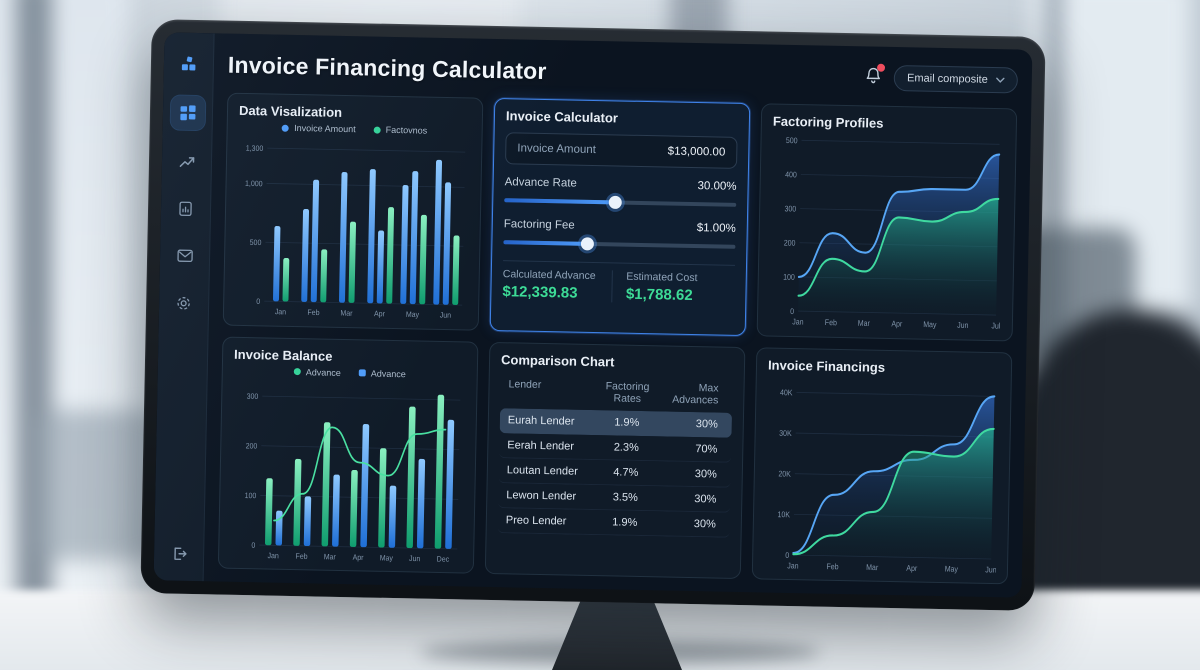 This screenshot has height=670, width=1200. I want to click on bar-chart: 1,300 1,000 500 0 Jan Feb Mar Apr May Jun, so click(353, 228).